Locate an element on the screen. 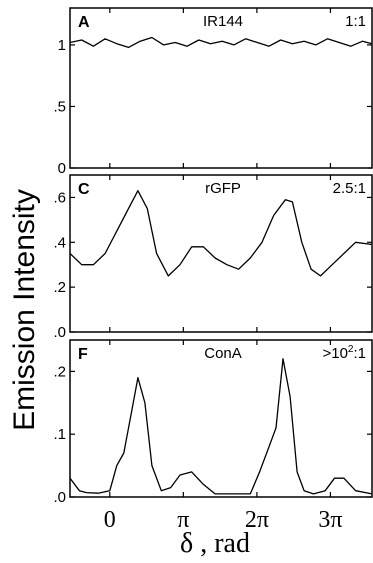 The width and height of the screenshot is (373, 563). panel-ratio-suffix: :1 is located at coordinates (359, 353).